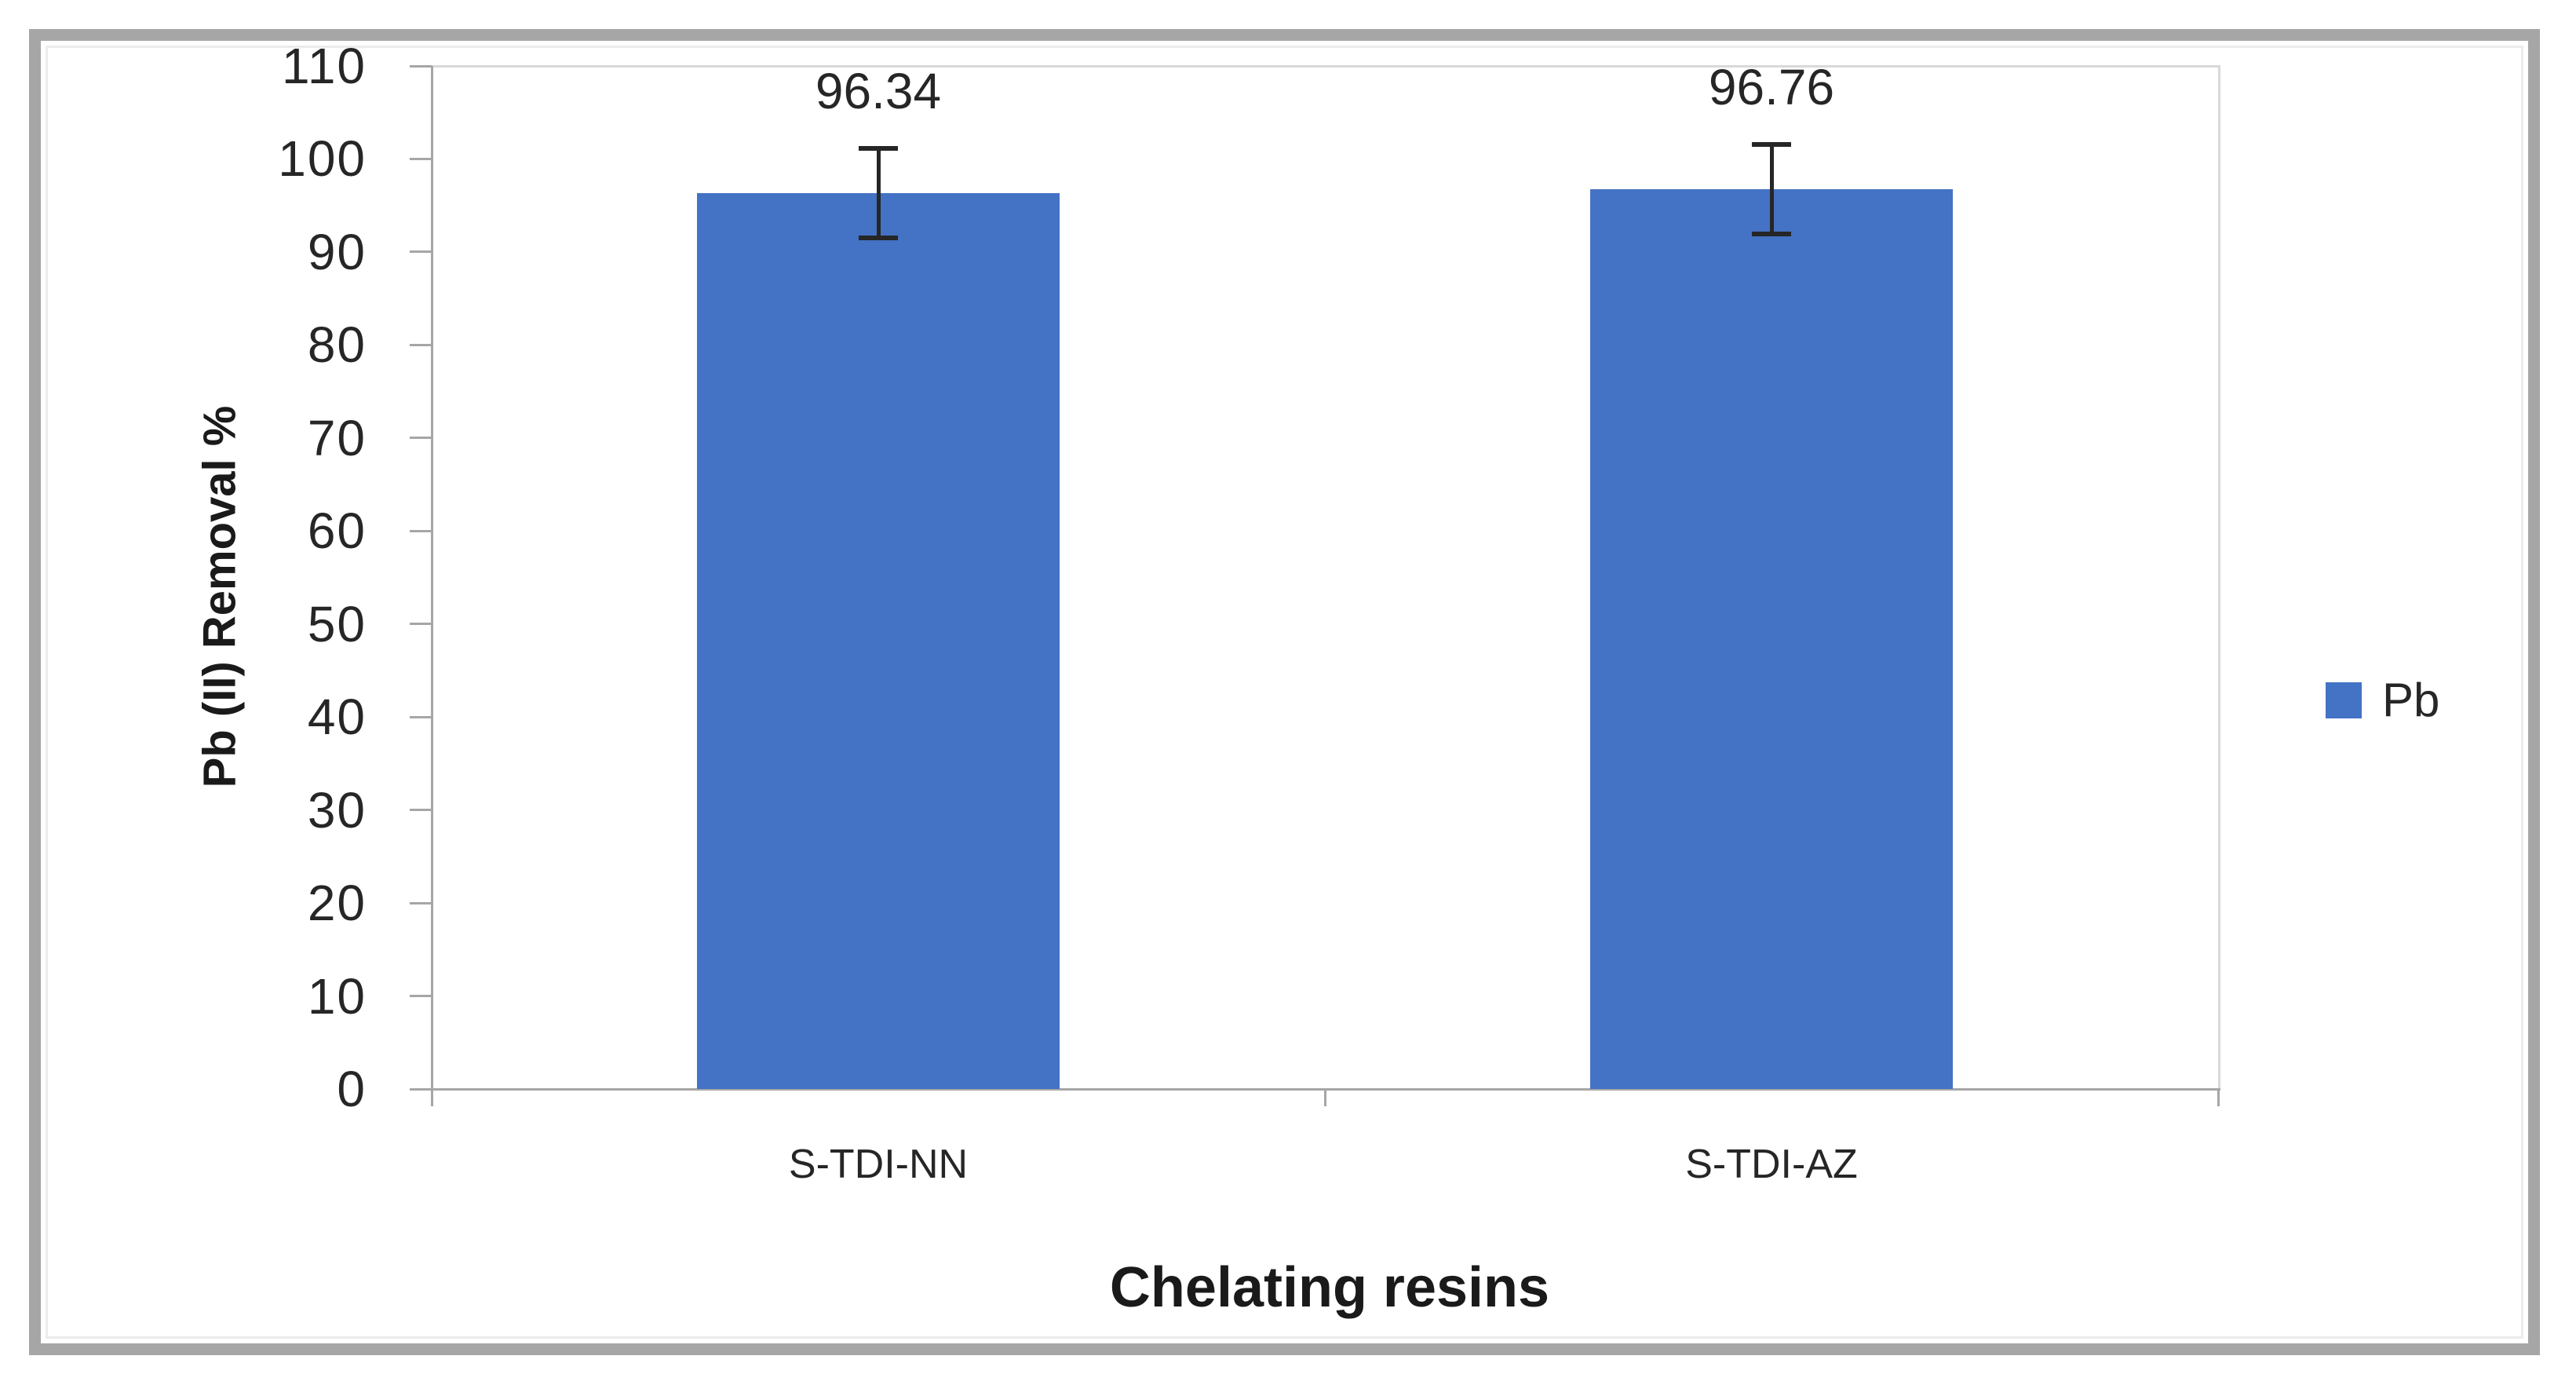 This screenshot has width=2576, height=1385. I want to click on x-category-label: S-TDI-NN, so click(878, 1164).